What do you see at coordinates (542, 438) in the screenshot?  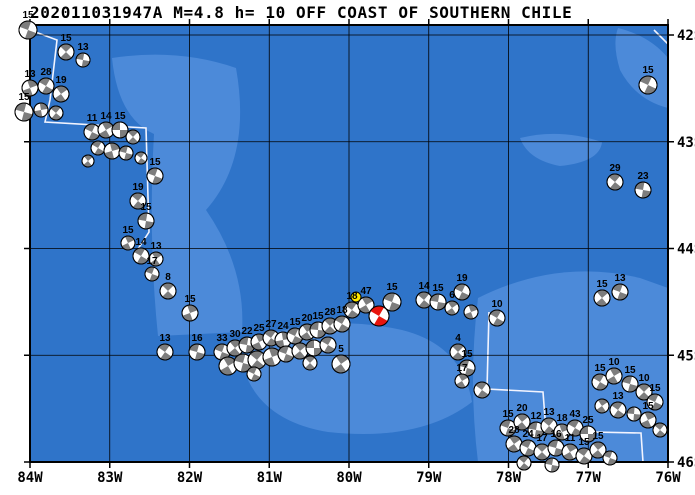 I see `event-depth-label: 17` at bounding box center [542, 438].